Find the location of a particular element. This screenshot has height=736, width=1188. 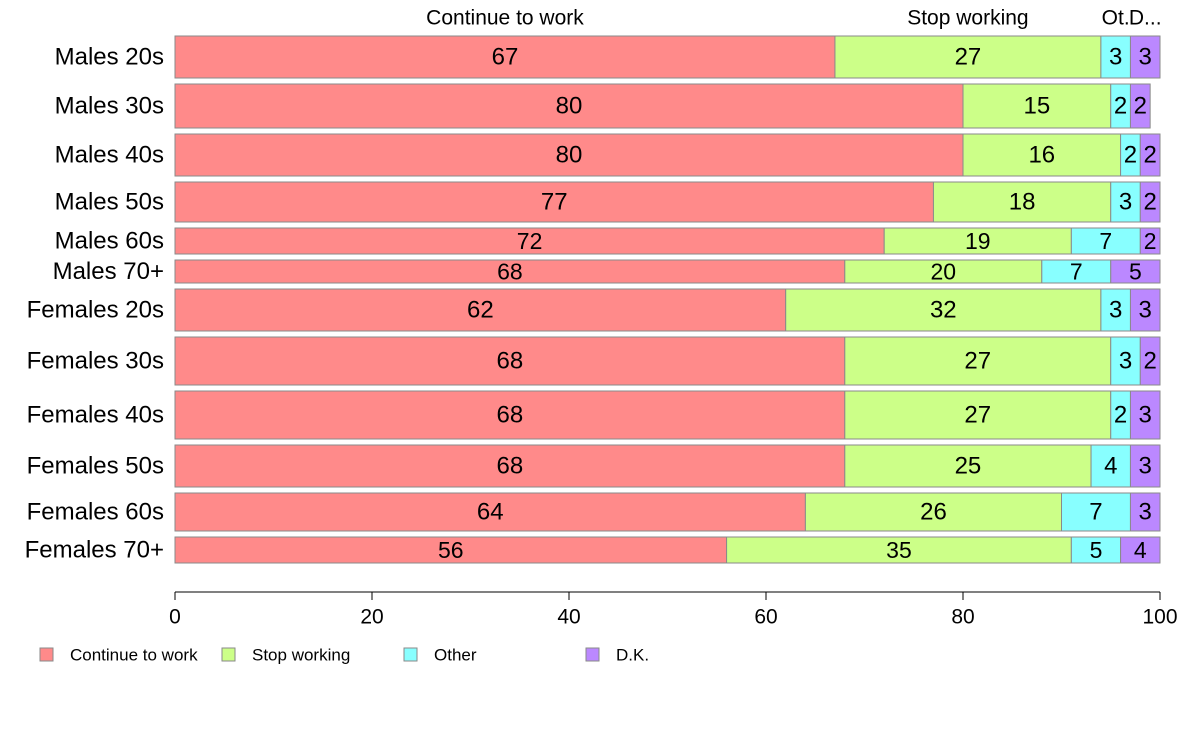

data-label: 64 is located at coordinates (490, 512).